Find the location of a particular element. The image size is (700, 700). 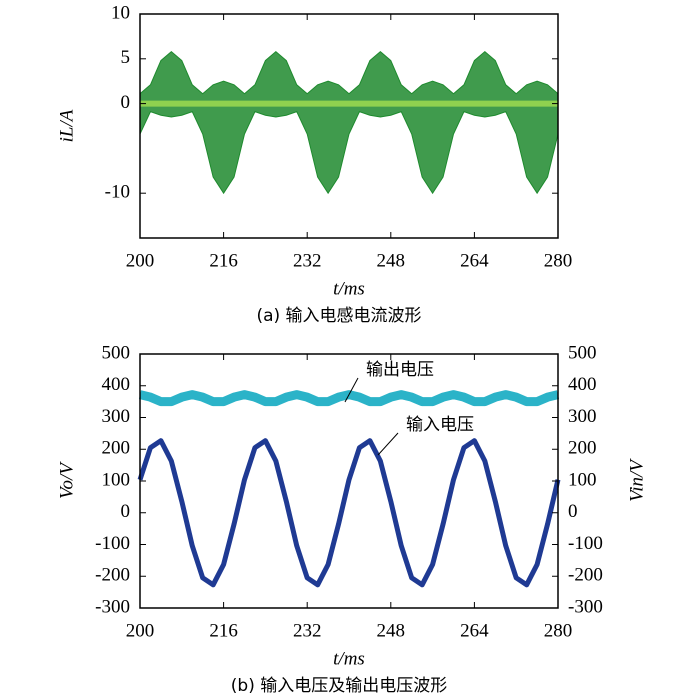

y-tick-label: -100 is located at coordinates (112, 543).